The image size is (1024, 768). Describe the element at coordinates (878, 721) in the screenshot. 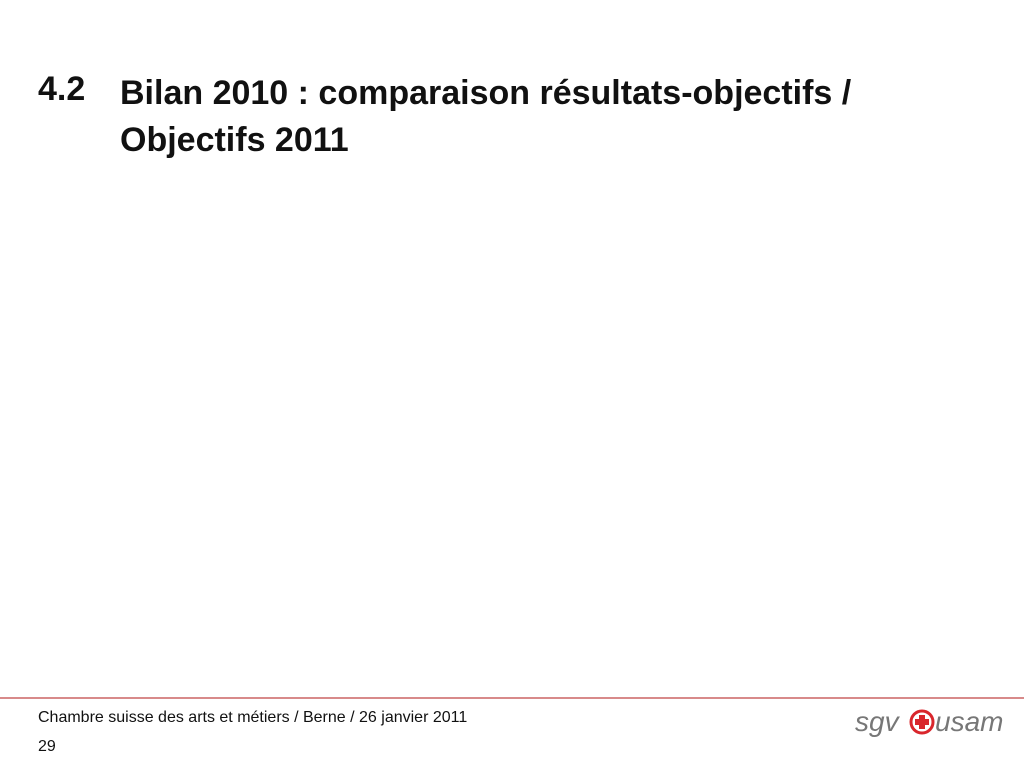

I see `logo-left: sgv` at that location.